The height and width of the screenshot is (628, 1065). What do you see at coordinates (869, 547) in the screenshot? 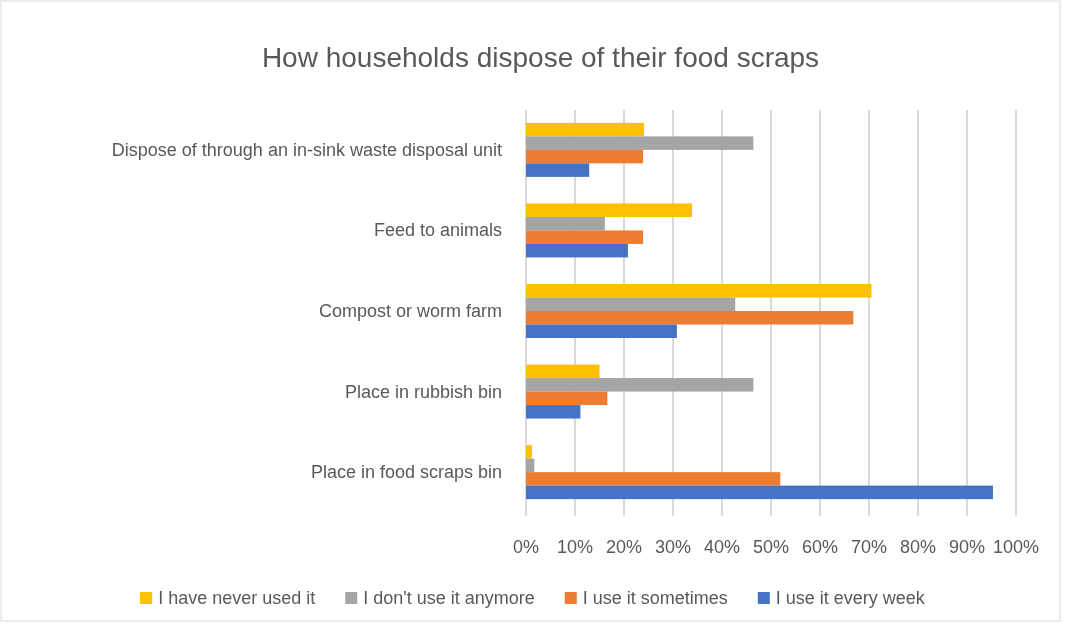
I see `x-tick-label: 70%` at bounding box center [869, 547].